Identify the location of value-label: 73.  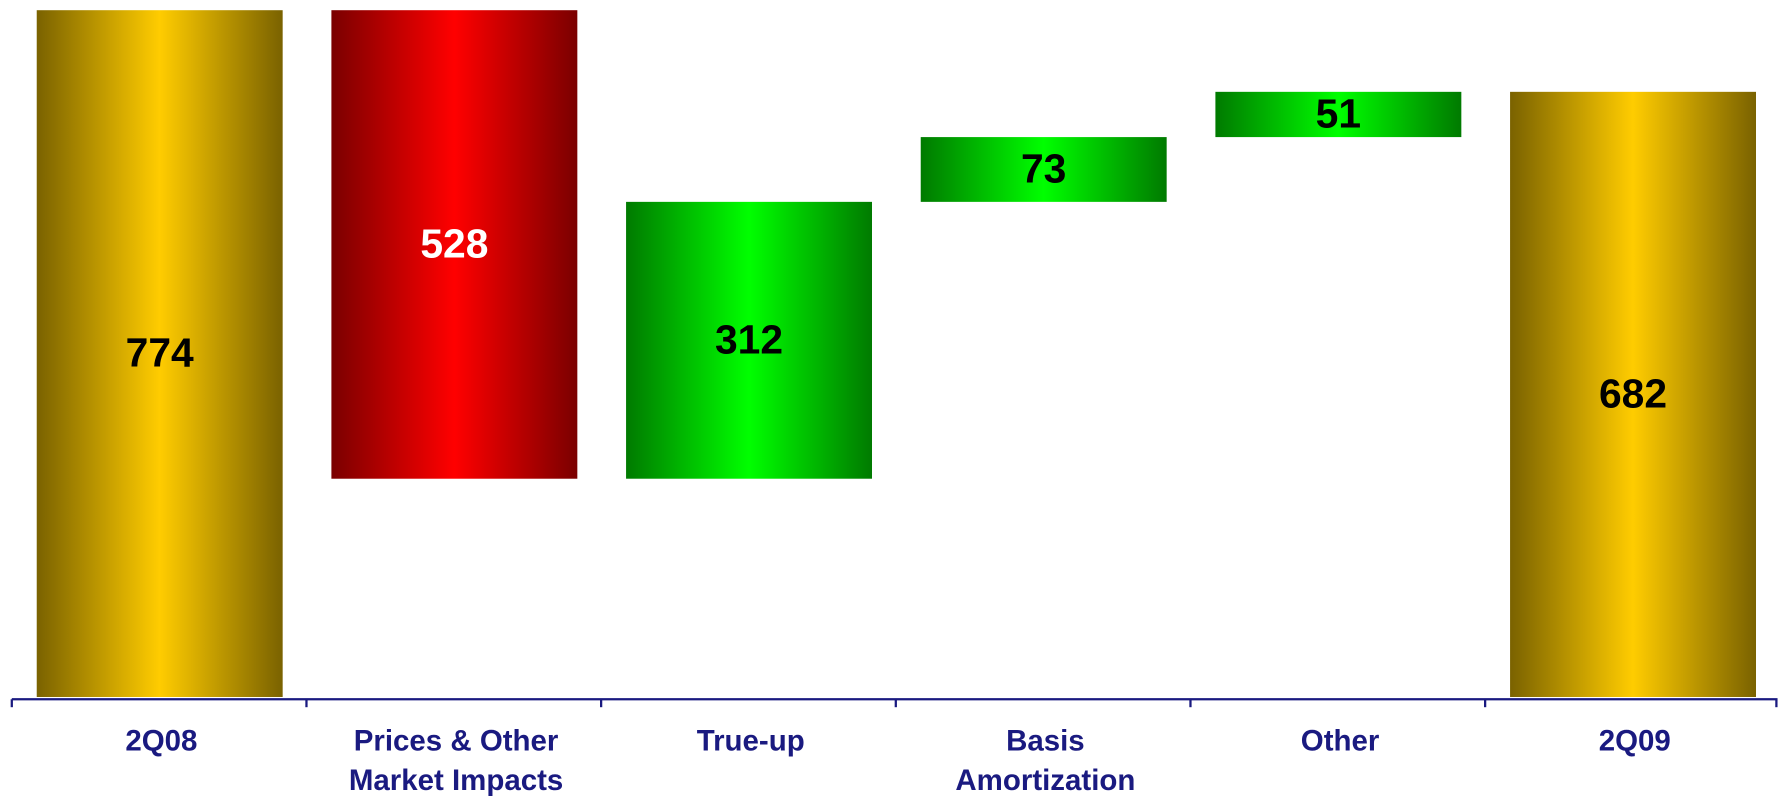
(1043, 169).